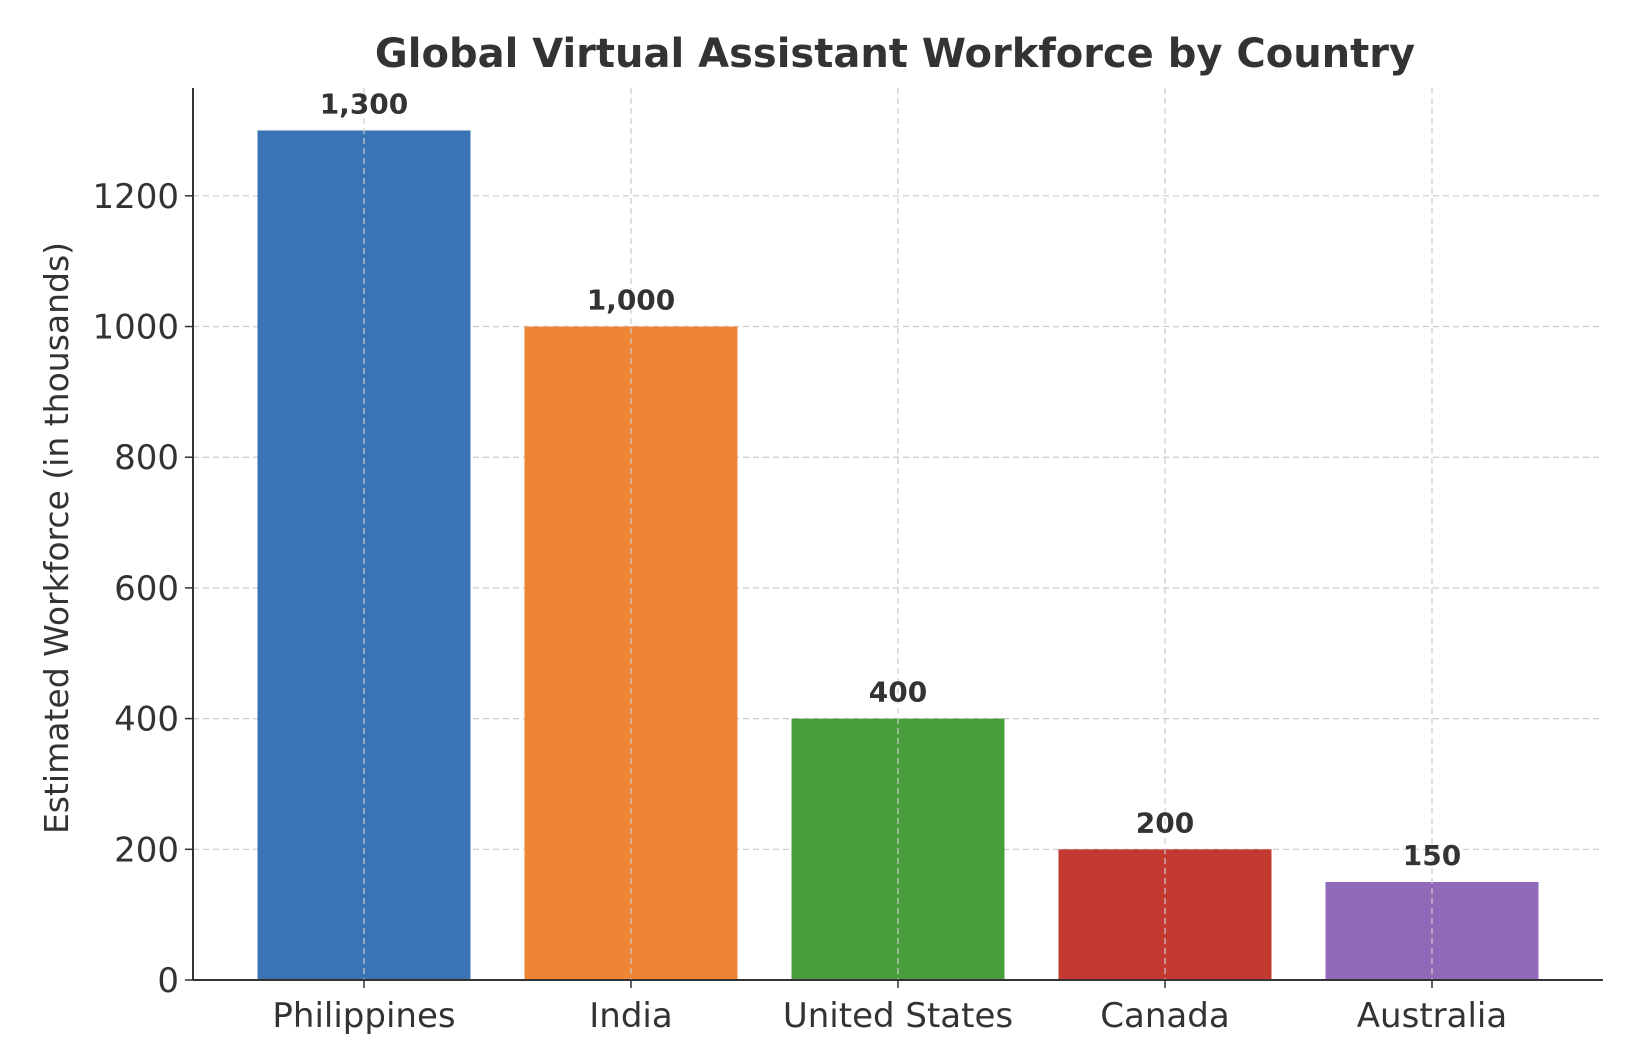 The height and width of the screenshot is (1054, 1634). Describe the element at coordinates (631, 300) in the screenshot. I see `data-label: 1,000` at that location.